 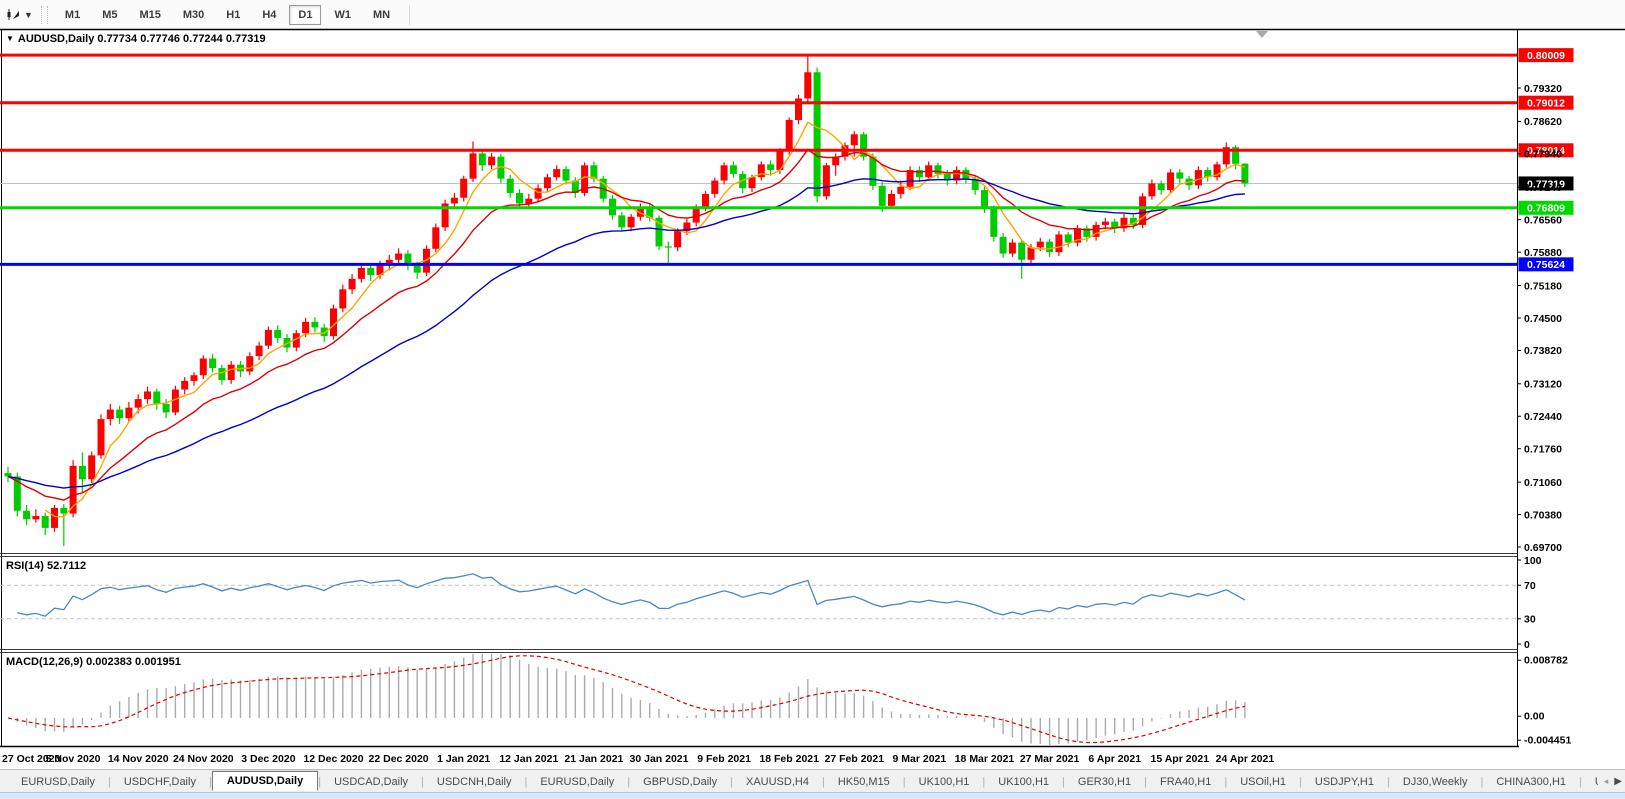 I want to click on chart-tab-DJ30-Weekly: DJ30,Weekly, so click(x=1435, y=781).